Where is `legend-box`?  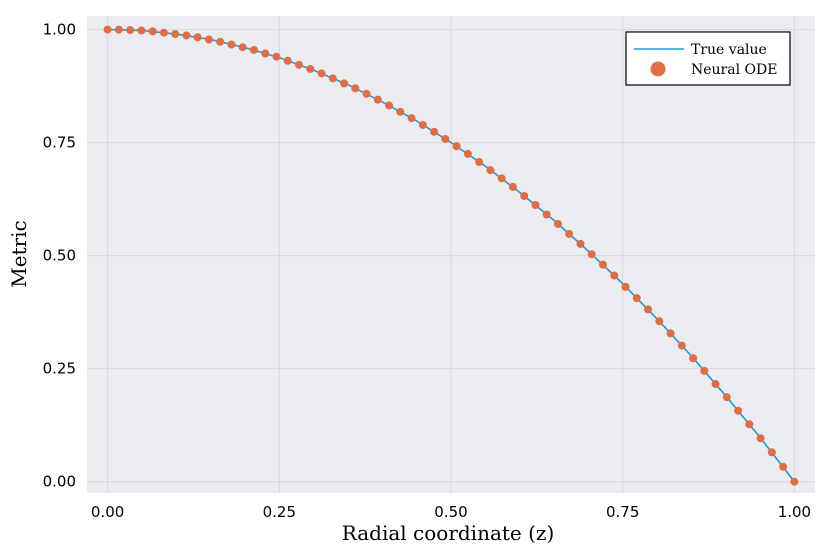 legend-box is located at coordinates (708, 58).